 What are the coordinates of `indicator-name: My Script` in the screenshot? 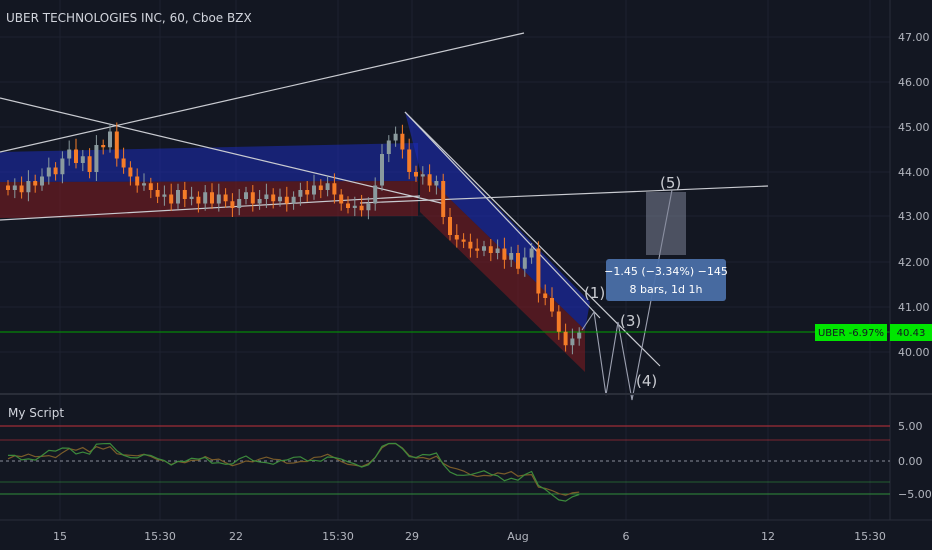 It's located at (36, 413).